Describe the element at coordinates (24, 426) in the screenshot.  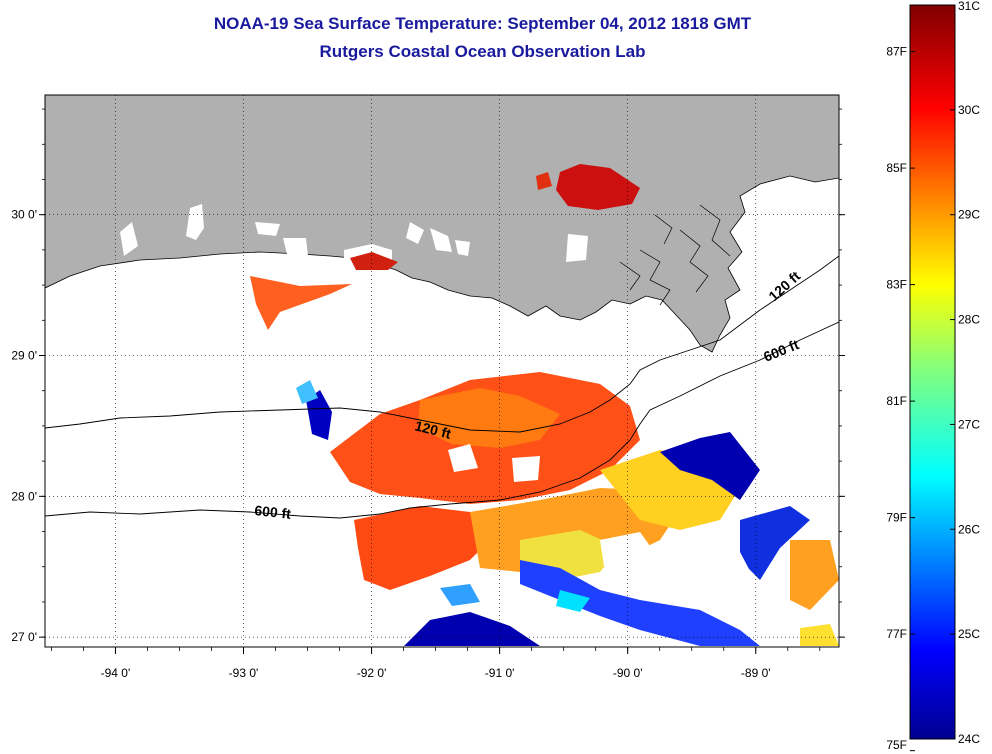
I see `latitude-axis: 30 0' 29 0' 28 0' 27 0'` at that location.